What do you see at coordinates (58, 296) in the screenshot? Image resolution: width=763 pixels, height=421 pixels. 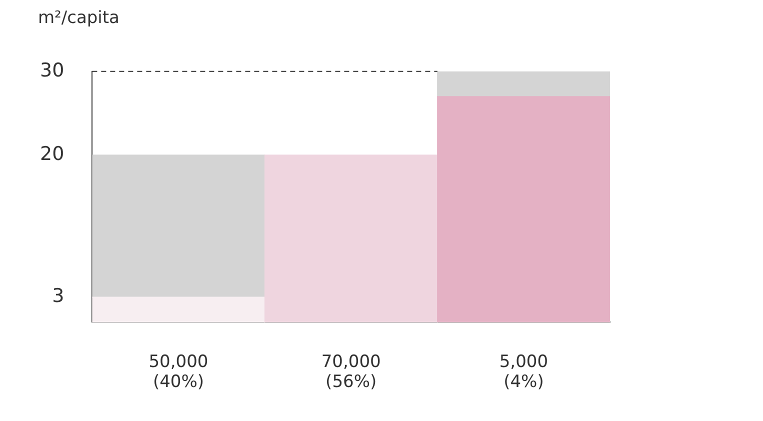 I see `y-tick-label: 3` at bounding box center [58, 296].